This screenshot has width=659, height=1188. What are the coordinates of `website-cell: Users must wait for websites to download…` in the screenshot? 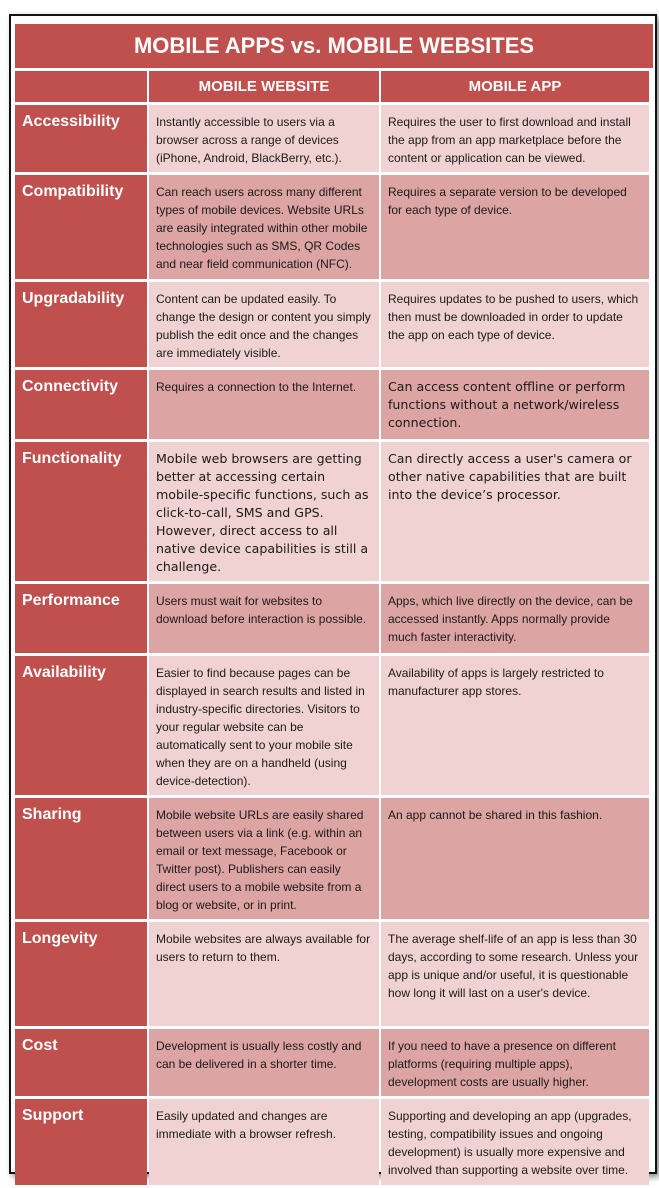 It's located at (264, 618).